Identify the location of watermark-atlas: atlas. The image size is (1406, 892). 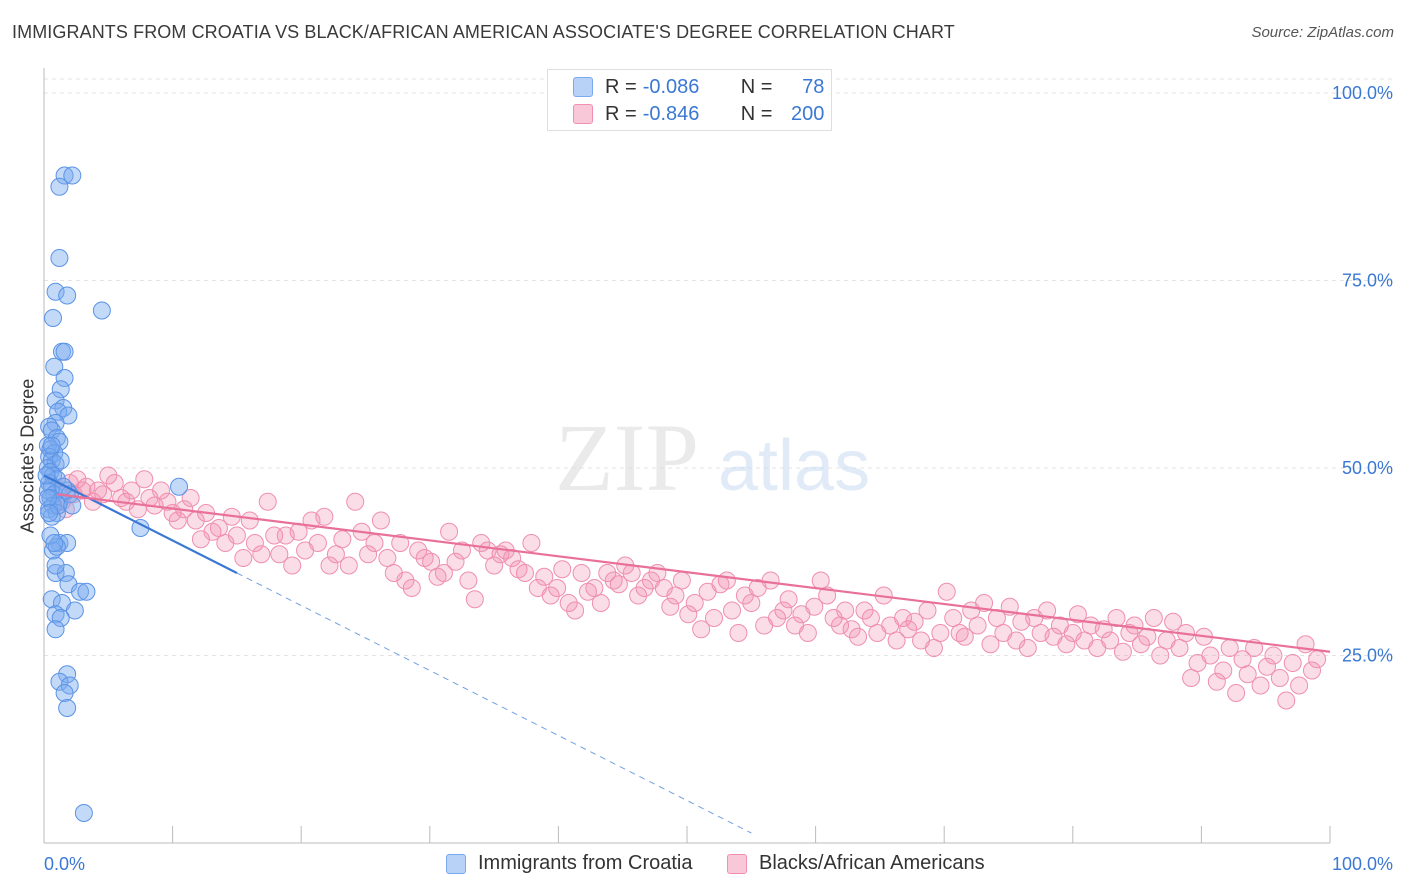
(794, 466).